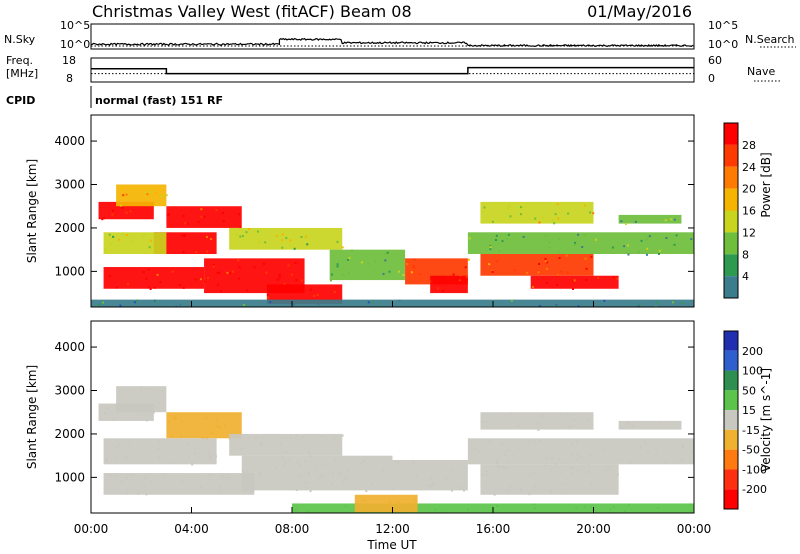 The height and width of the screenshot is (554, 800). What do you see at coordinates (739, 210) in the screenshot?
I see `power-colorbar: 28 24 20 16 12 8 4` at bounding box center [739, 210].